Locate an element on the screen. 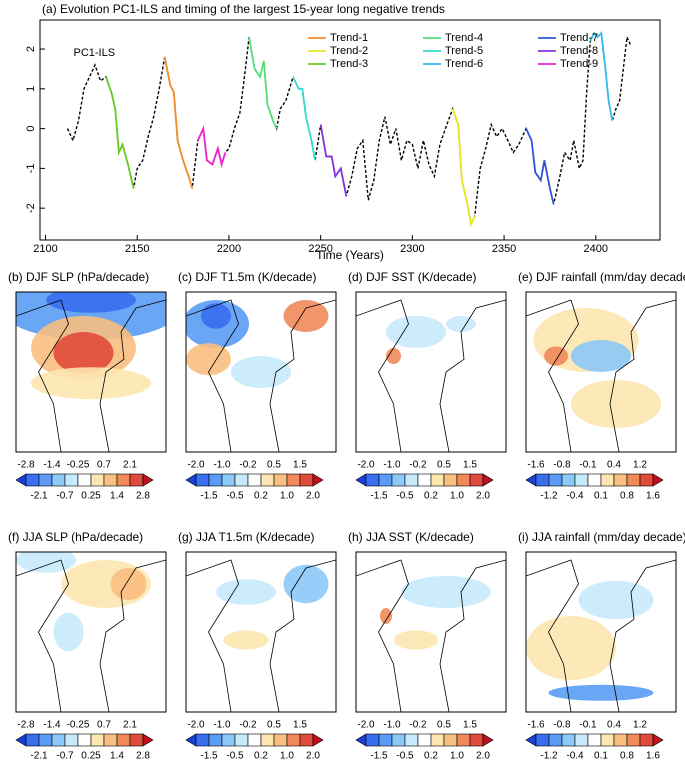 Image resolution: width=685 pixels, height=775 pixels. x-tick-label: 2300 is located at coordinates (412, 249).